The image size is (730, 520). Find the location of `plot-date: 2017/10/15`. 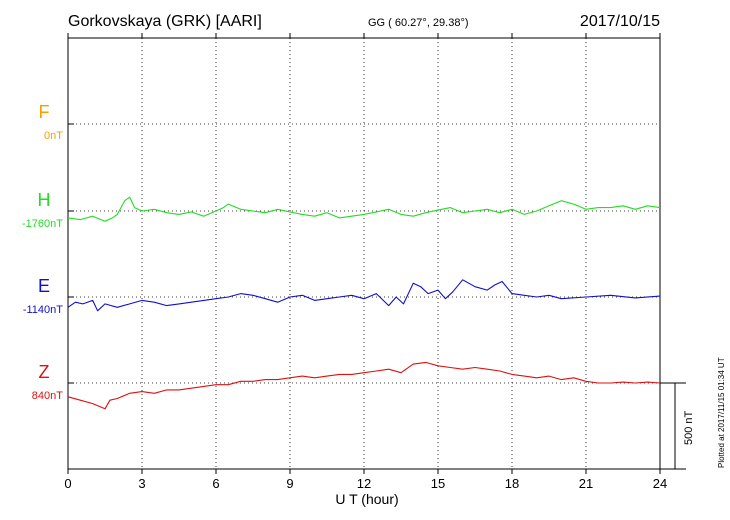

plot-date: 2017/10/15 is located at coordinates (620, 21).